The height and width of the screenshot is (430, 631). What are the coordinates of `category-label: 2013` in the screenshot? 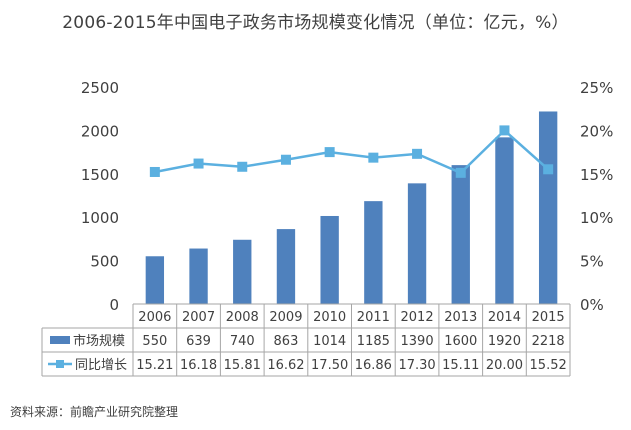 It's located at (460, 317).